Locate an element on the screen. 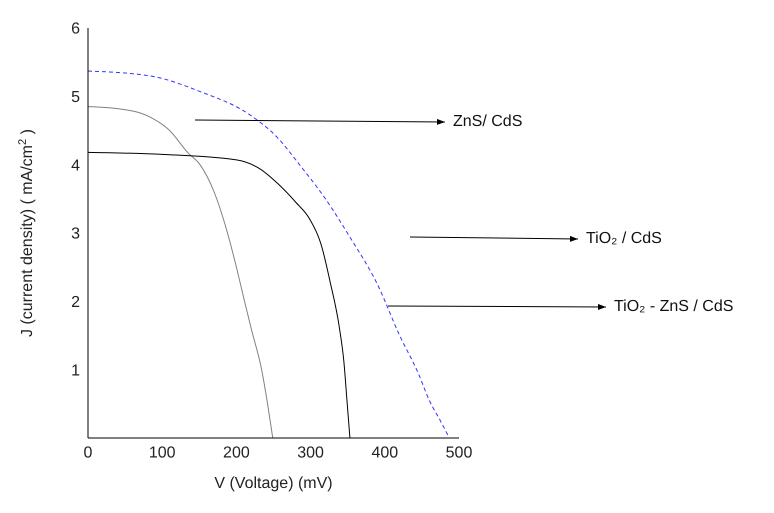  x-tick-label: 0 is located at coordinates (88, 453).